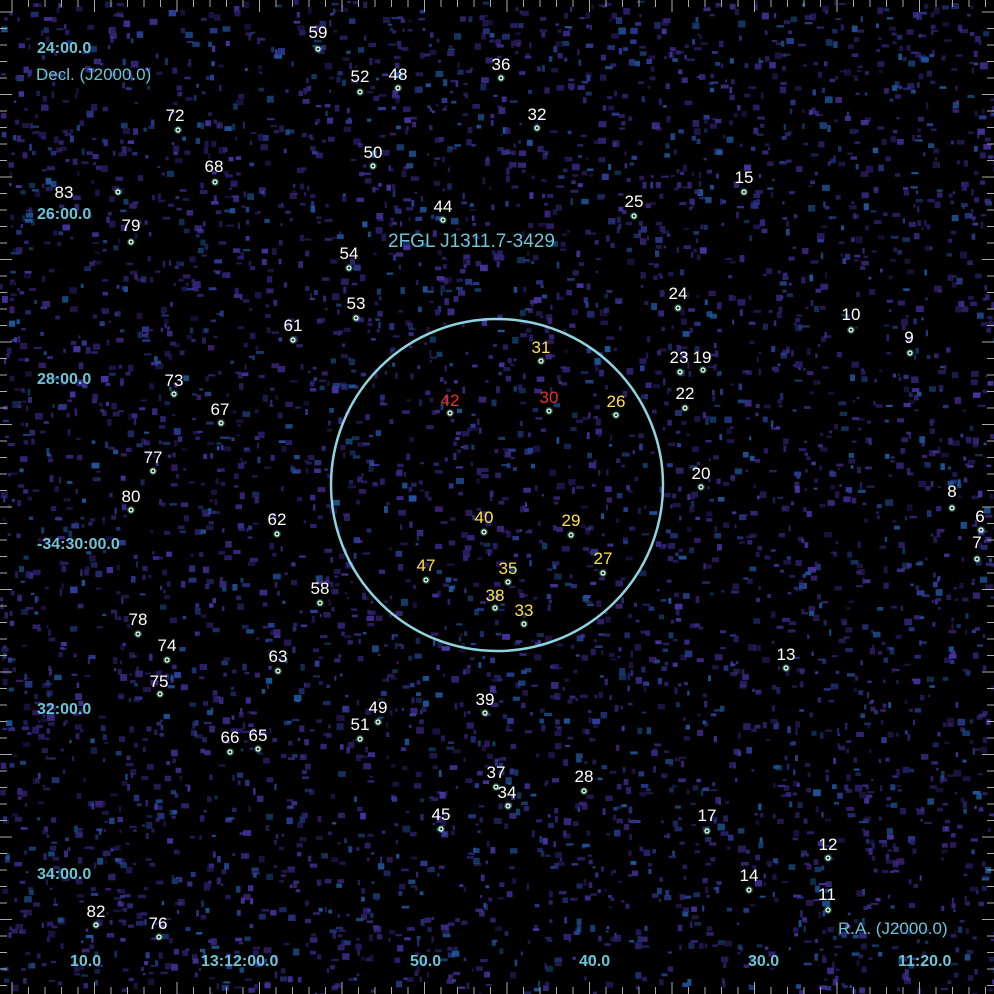 The width and height of the screenshot is (994, 994). I want to click on source-label: 15, so click(744, 177).